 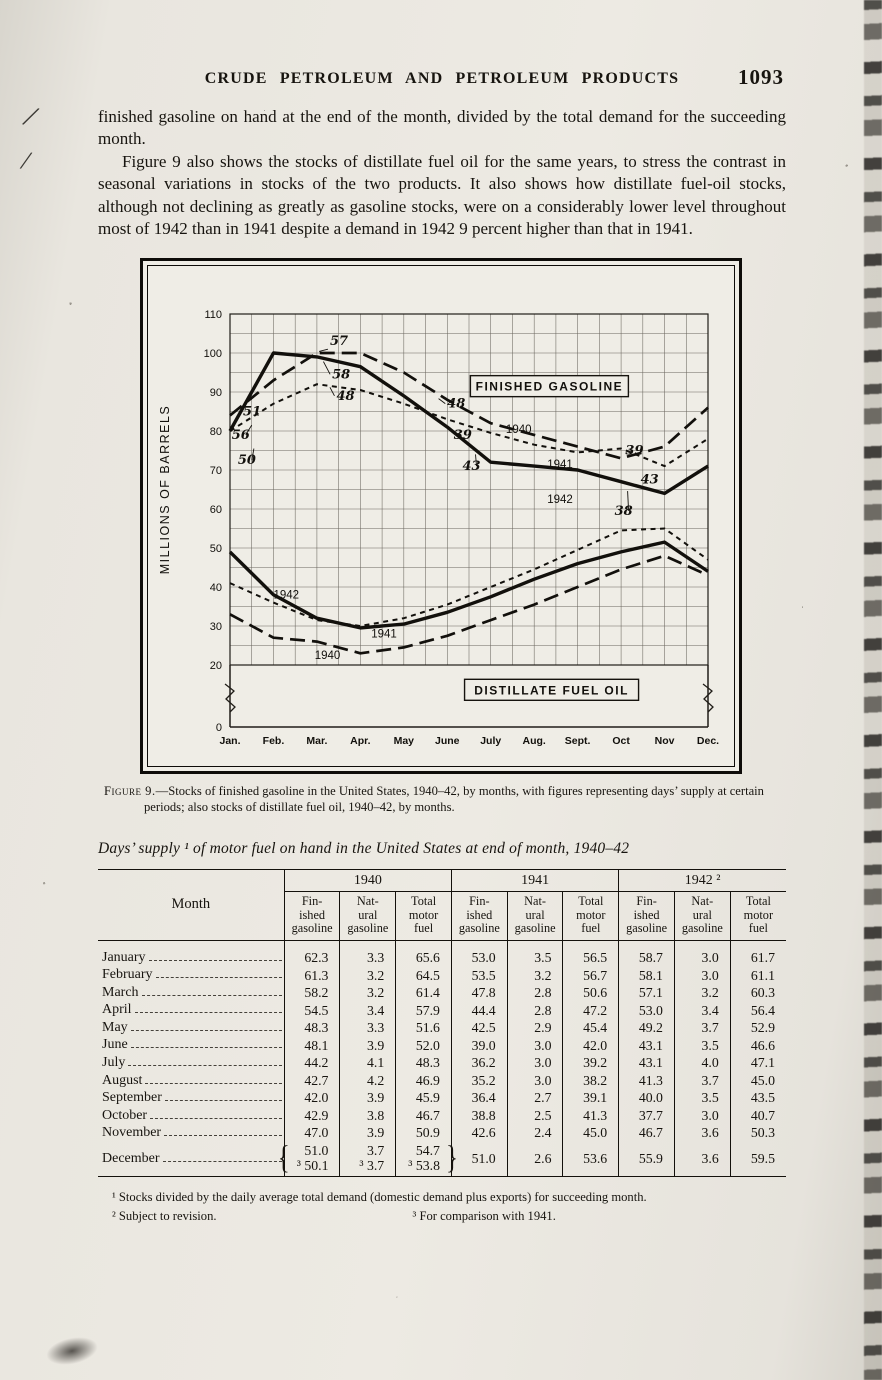 I want to click on days-supply-annotation: 38, so click(x=624, y=510).